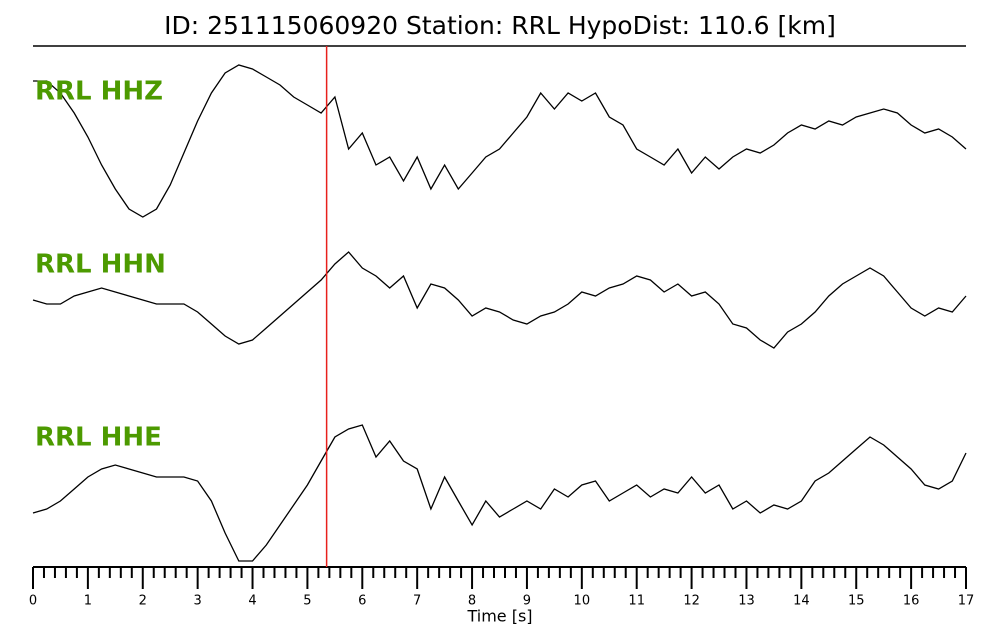  Describe the element at coordinates (911, 601) in the screenshot. I see `x-tick-label: 16` at that location.